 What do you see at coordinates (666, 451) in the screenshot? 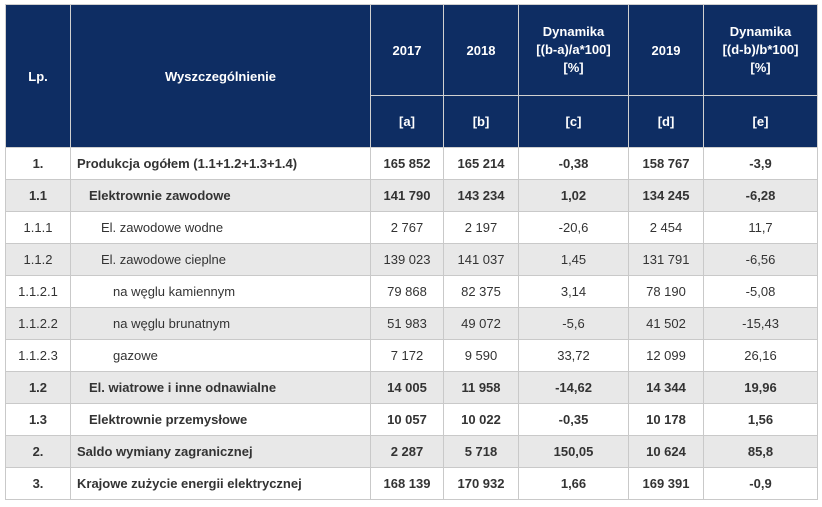
I see `cell-value: 10 624` at bounding box center [666, 451].